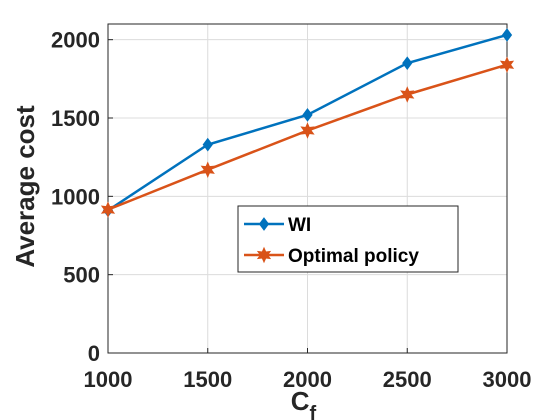 This screenshot has height=420, width=560. What do you see at coordinates (25, 186) in the screenshot?
I see `y-axis-label: Average cost` at bounding box center [25, 186].